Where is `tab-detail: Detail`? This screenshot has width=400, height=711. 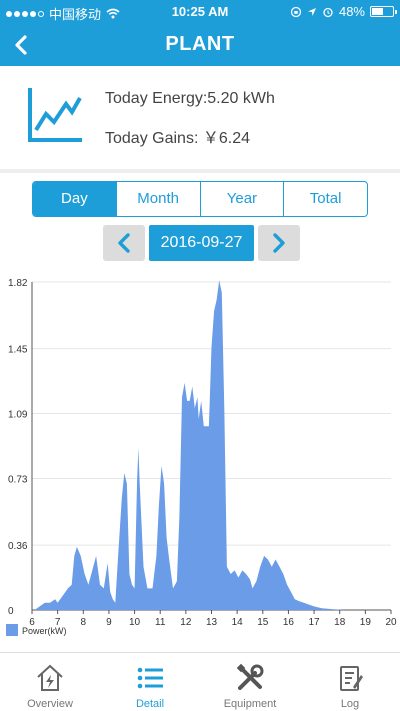
tab-detail: Detail is located at coordinates (150, 682).